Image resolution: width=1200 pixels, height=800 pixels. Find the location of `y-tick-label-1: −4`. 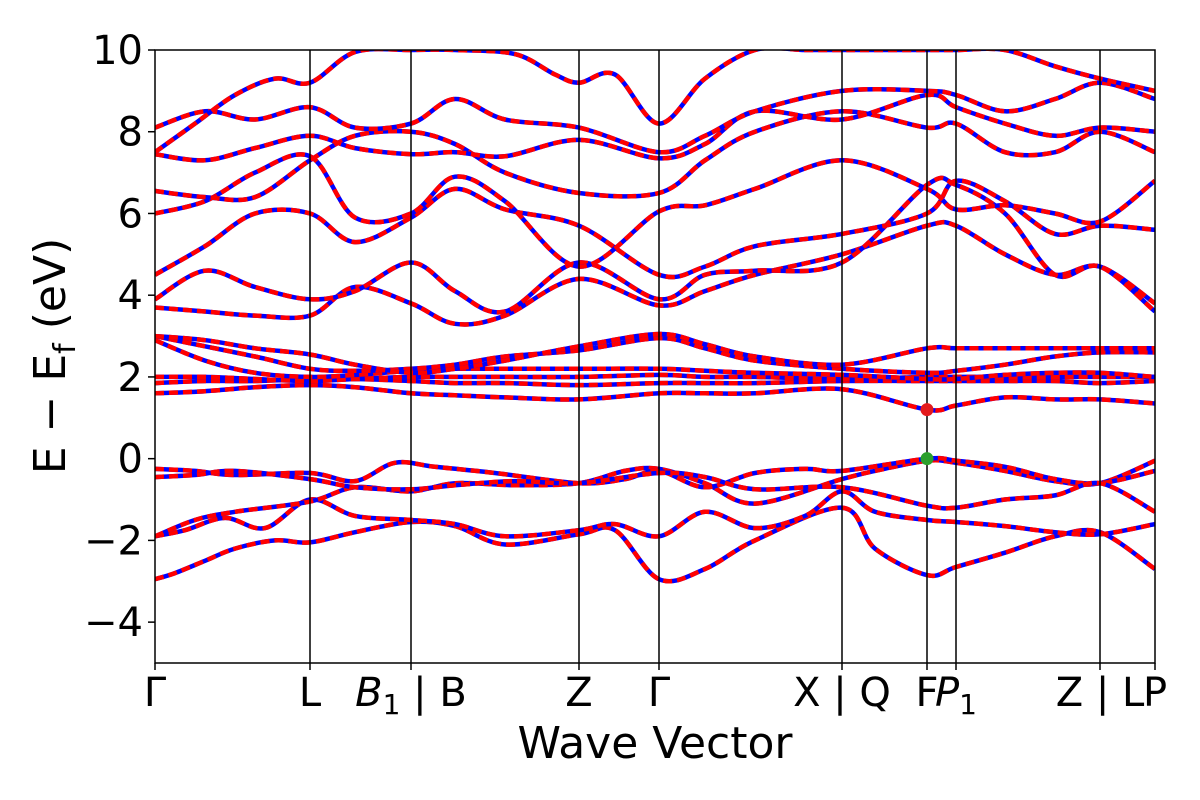

y-tick-label-1: −4 is located at coordinates (113, 623).